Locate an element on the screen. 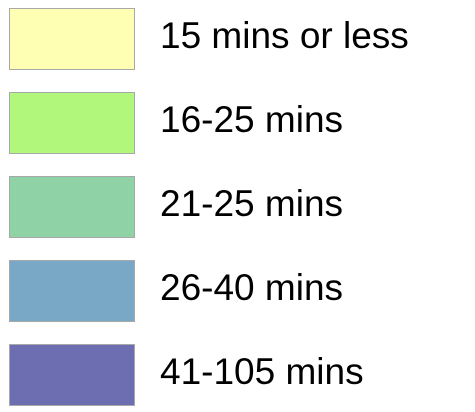 The height and width of the screenshot is (412, 475). legend-label: 41-105 mins is located at coordinates (262, 371).